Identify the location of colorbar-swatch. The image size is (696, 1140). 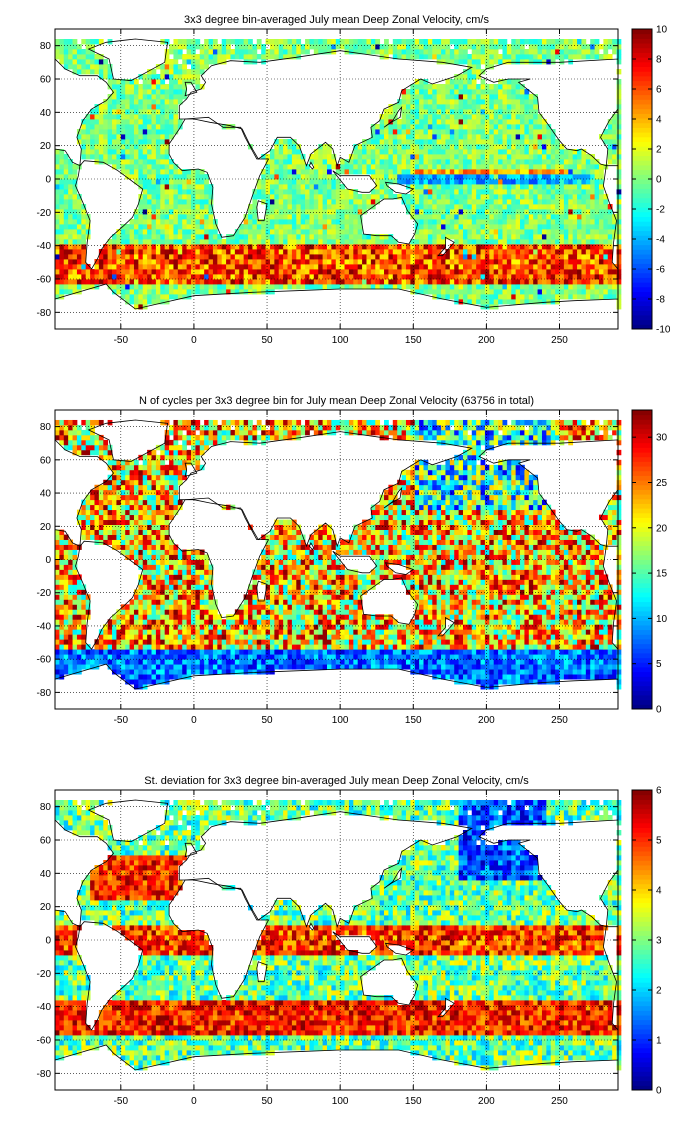
(642, 219).